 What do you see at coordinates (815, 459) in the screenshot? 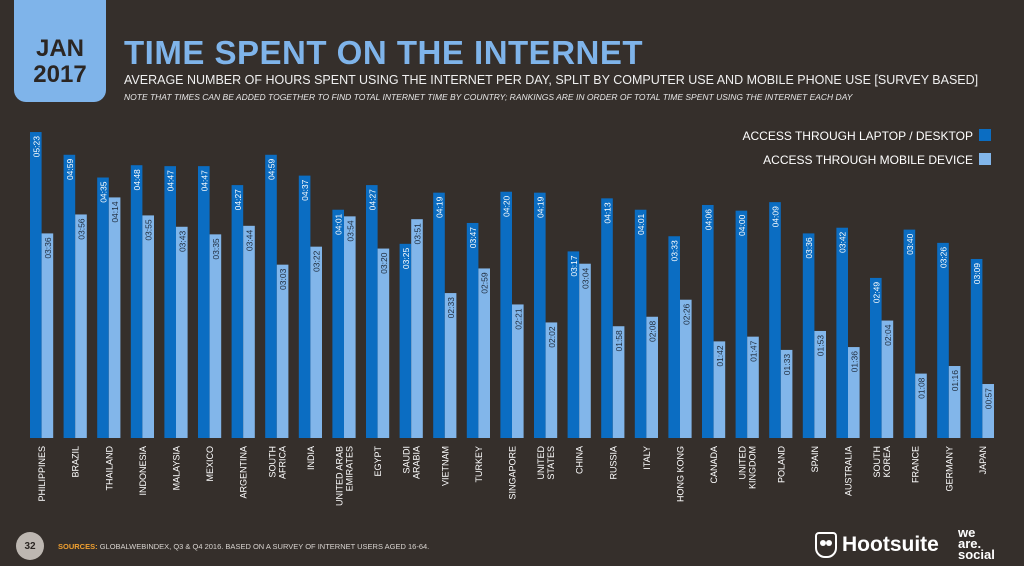
I see `category-label: SPAIN` at bounding box center [815, 459].